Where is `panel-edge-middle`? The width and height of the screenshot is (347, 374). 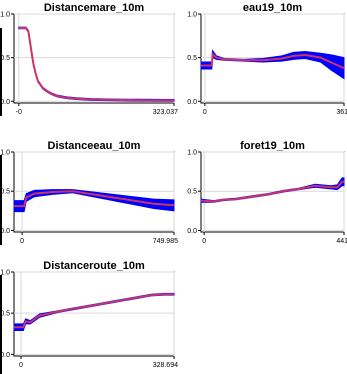
panel-edge-middle is located at coordinates (1, 200).